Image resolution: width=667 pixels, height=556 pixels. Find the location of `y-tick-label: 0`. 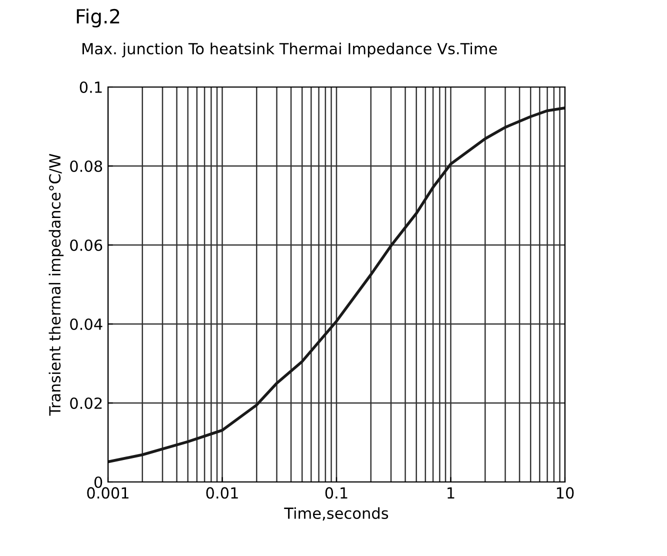

y-tick-label: 0 is located at coordinates (98, 482).